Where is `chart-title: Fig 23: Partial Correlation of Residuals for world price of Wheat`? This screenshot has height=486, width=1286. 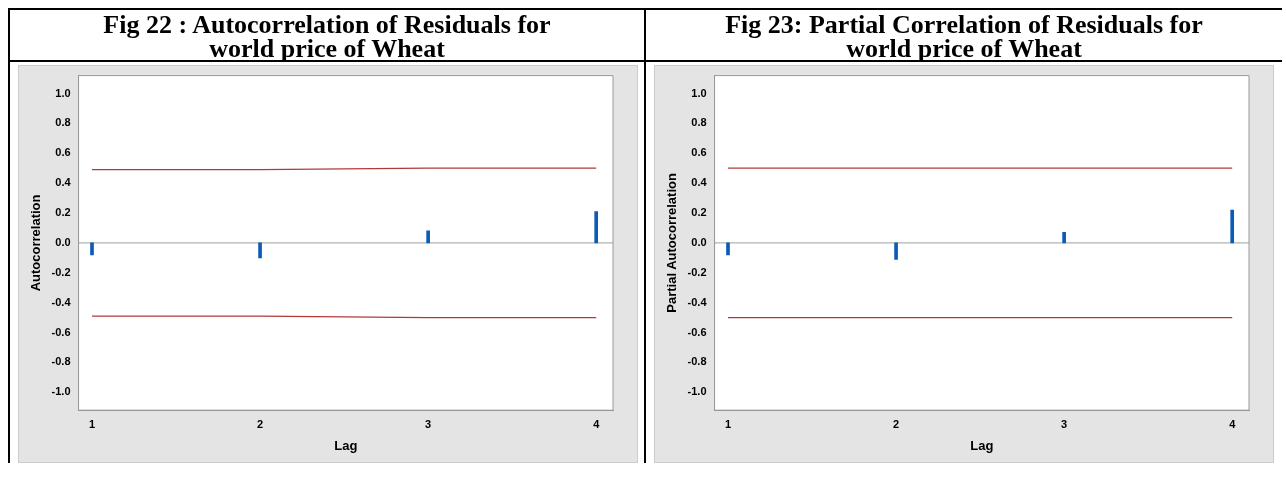 chart-title: Fig 23: Partial Correlation of Residuals for world price of Wheat is located at coordinates (964, 36).